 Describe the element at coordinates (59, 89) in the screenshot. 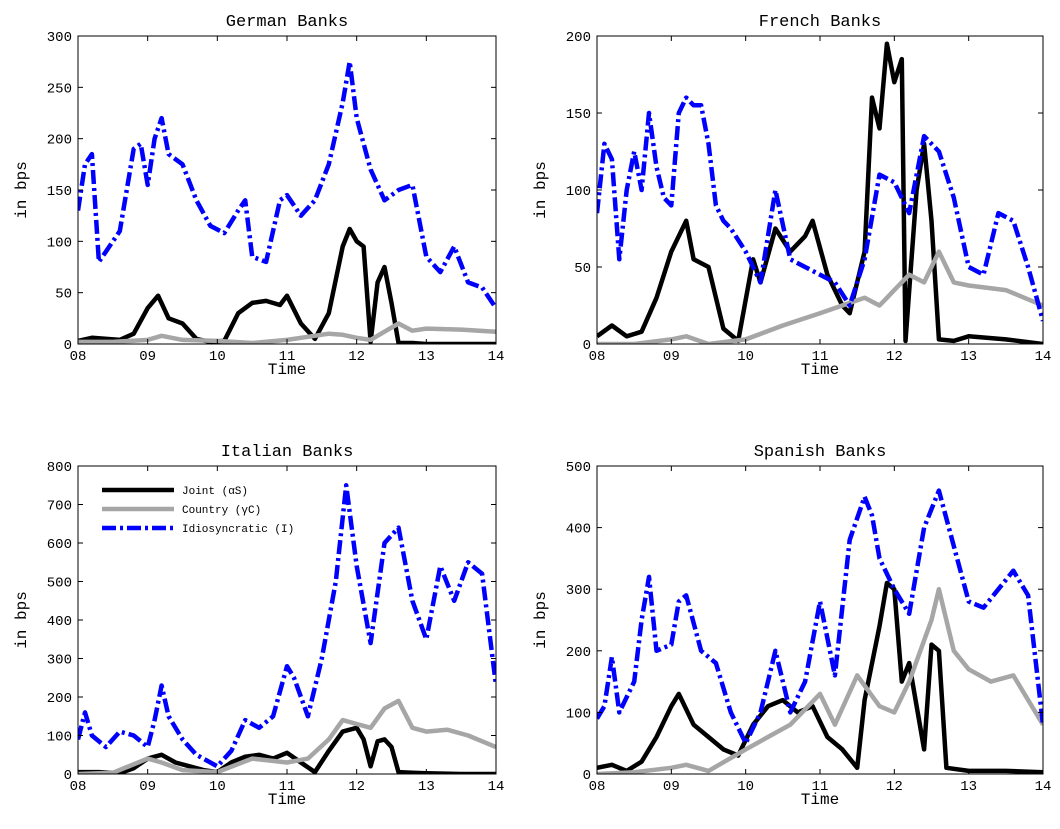

I see `y-tick-label: 250` at that location.